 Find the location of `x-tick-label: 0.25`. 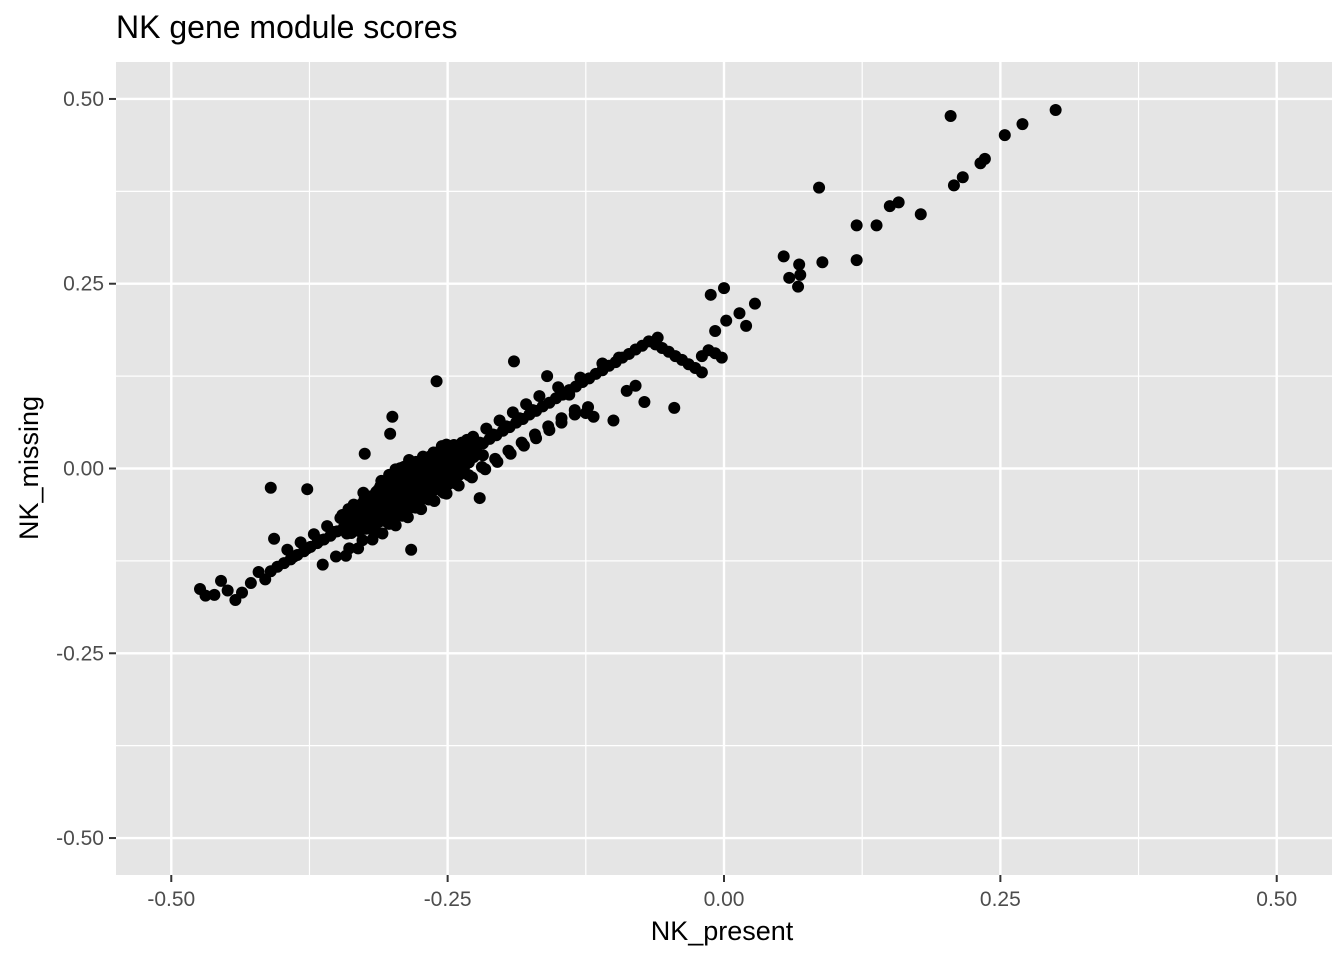

x-tick-label: 0.25 is located at coordinates (1000, 899).